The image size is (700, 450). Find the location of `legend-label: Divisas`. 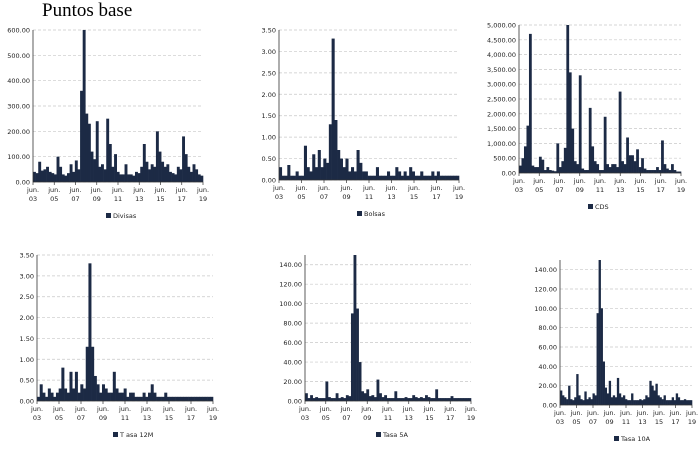

legend-label: Divisas is located at coordinates (125, 216).